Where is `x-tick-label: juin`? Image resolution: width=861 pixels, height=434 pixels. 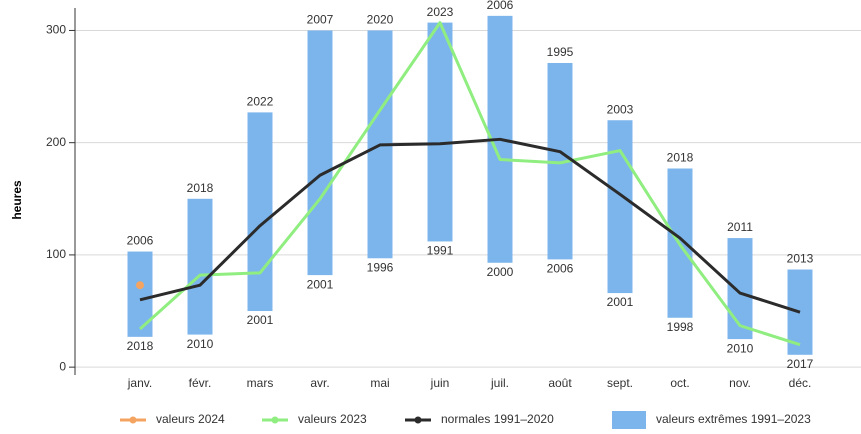
x-tick-label: juin is located at coordinates (440, 383).